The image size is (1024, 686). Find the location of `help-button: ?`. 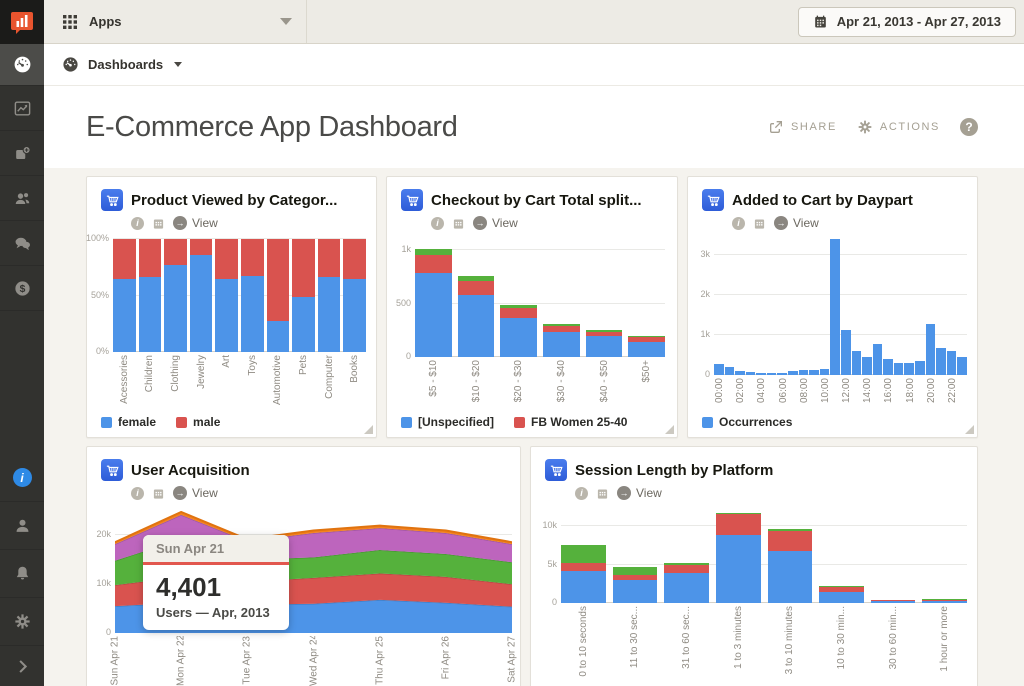

help-button: ? is located at coordinates (969, 127).